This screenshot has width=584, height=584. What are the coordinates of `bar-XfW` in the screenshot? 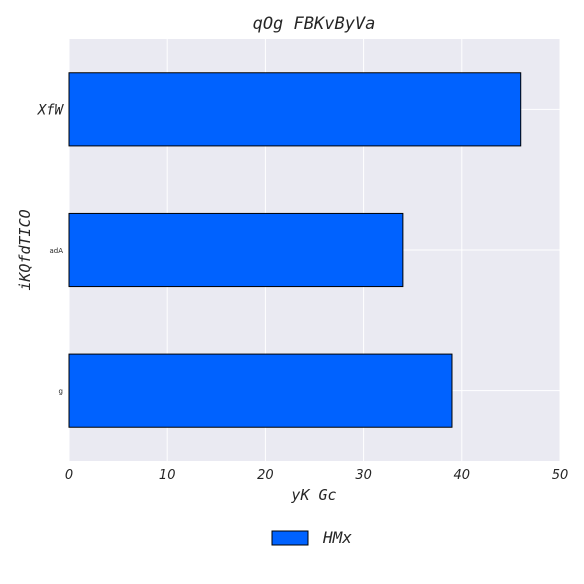 It's located at (295, 109).